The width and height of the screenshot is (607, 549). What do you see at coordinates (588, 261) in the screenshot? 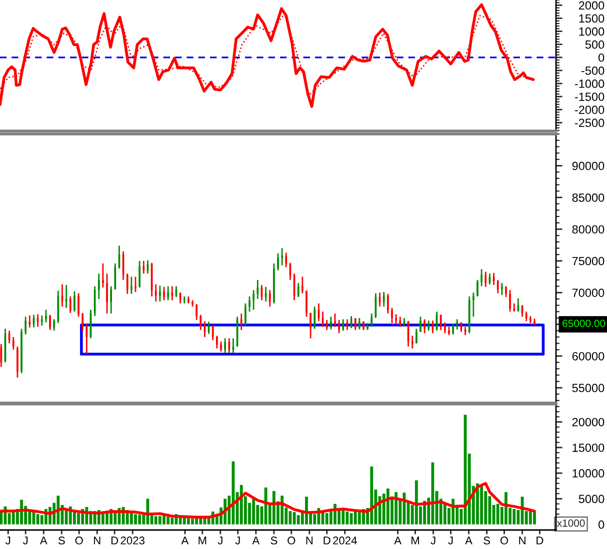
I see `y-tick-label: 75000` at bounding box center [588, 261].